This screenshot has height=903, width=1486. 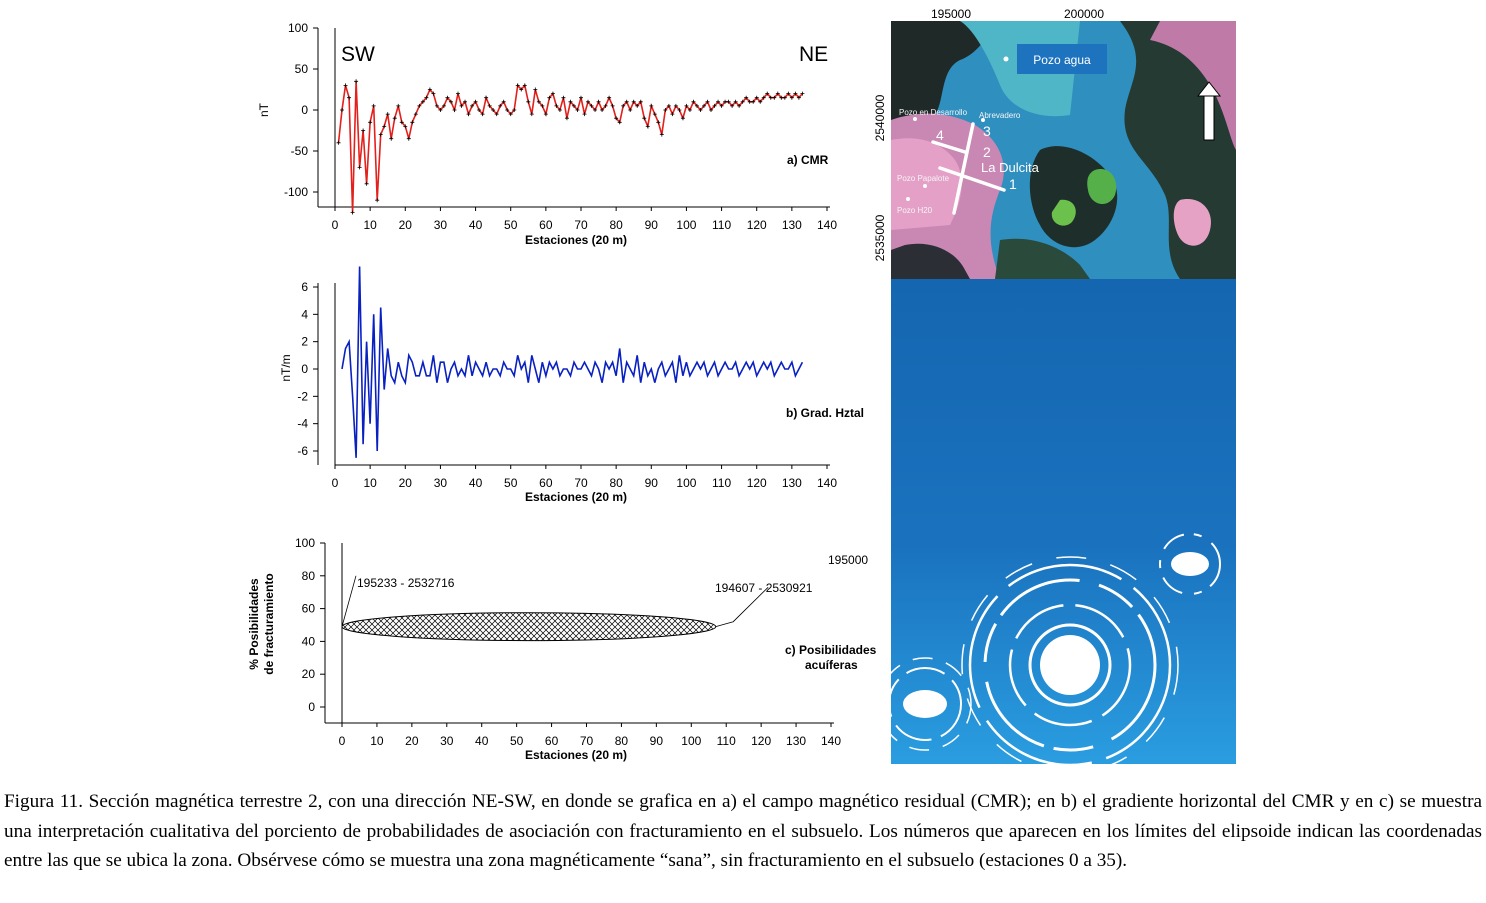 What do you see at coordinates (1049, 651) in the screenshot?
I see `ripple-decoration` at bounding box center [1049, 651].